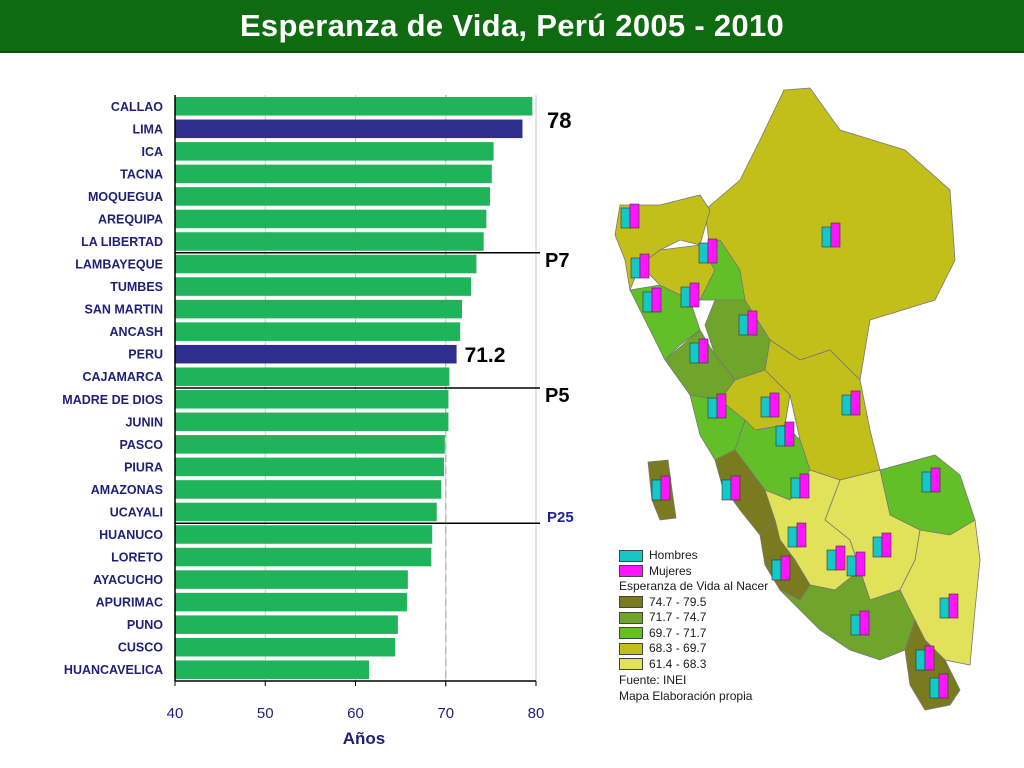 The width and height of the screenshot is (1024, 768). Describe the element at coordinates (129, 603) in the screenshot. I see `category-label: APURIMAC` at that location.